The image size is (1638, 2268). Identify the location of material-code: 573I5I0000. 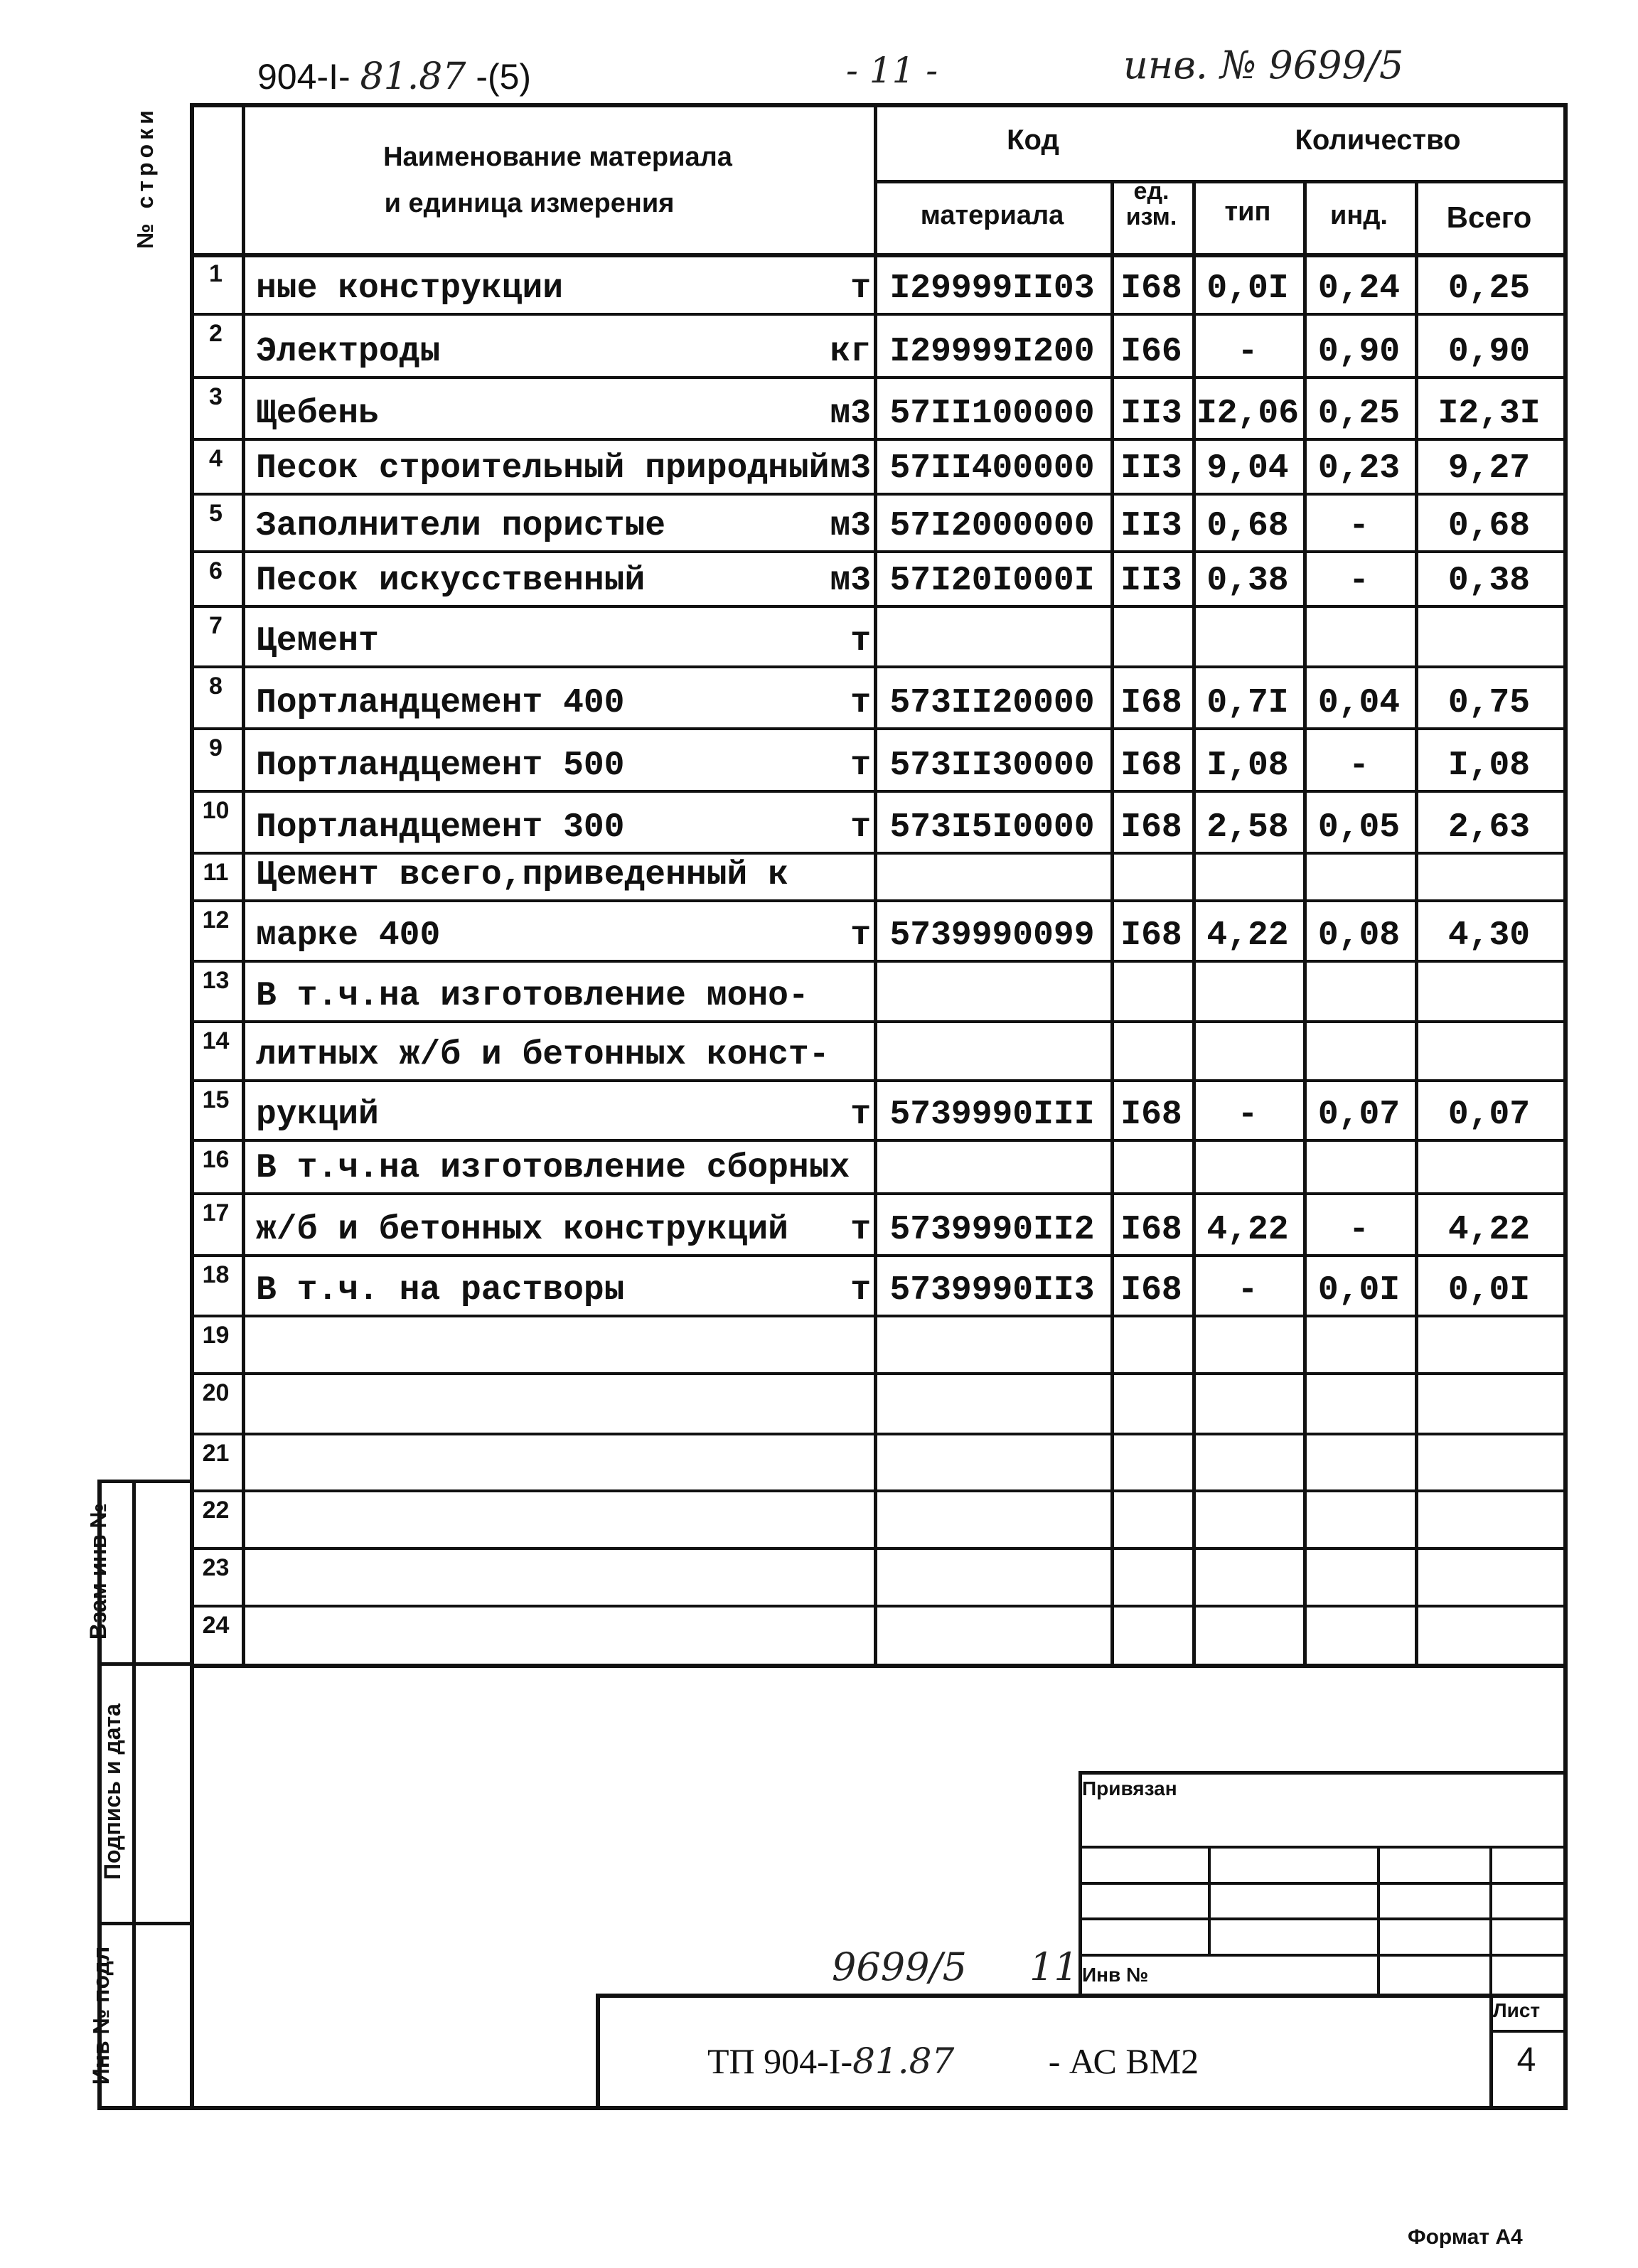
(992, 827).